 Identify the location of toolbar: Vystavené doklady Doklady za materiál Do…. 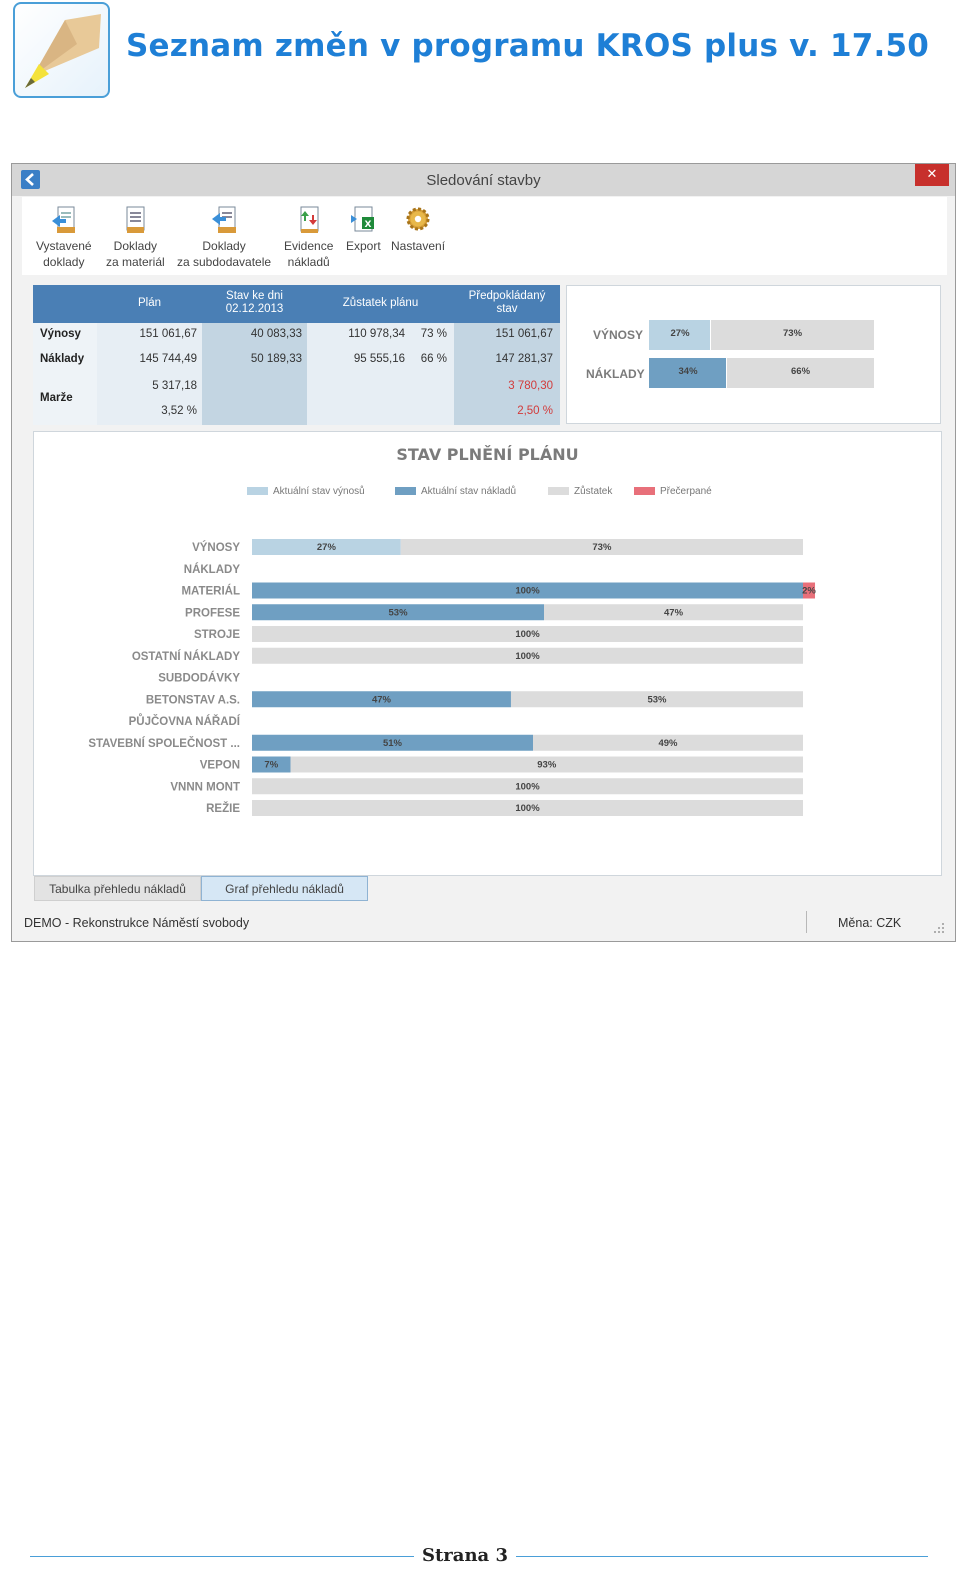
(484, 236).